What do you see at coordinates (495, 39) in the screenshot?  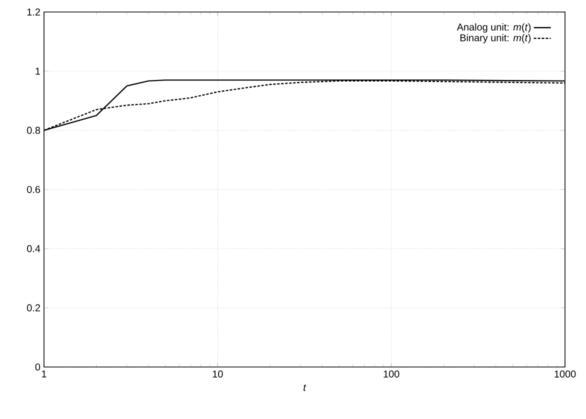 I see `legend-label: Binary unit: m(t)` at bounding box center [495, 39].